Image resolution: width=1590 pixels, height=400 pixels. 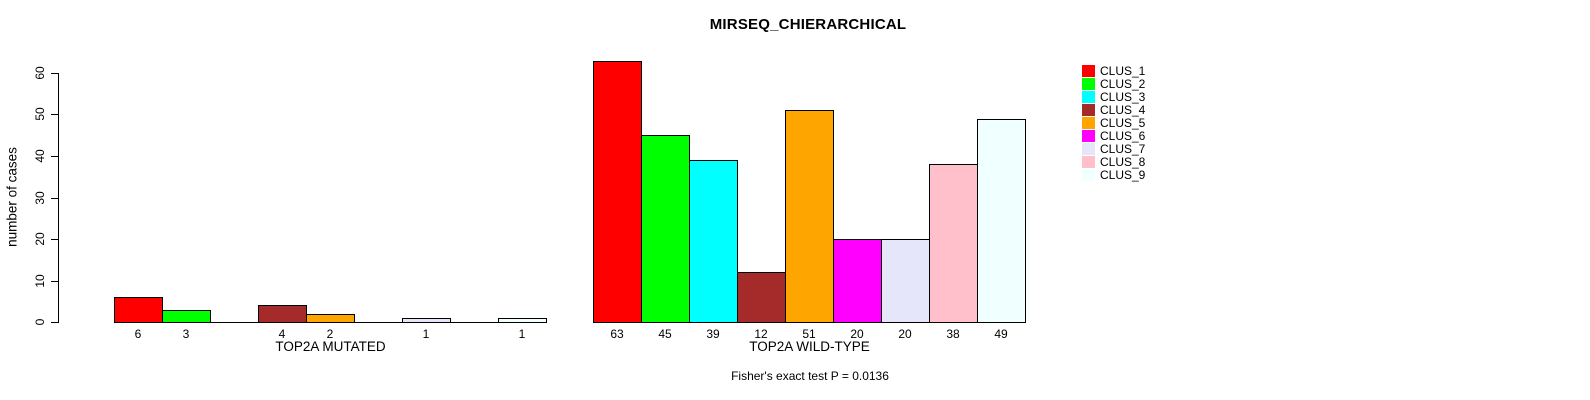 I want to click on y-axis-title: number of cases, so click(x=12, y=197).